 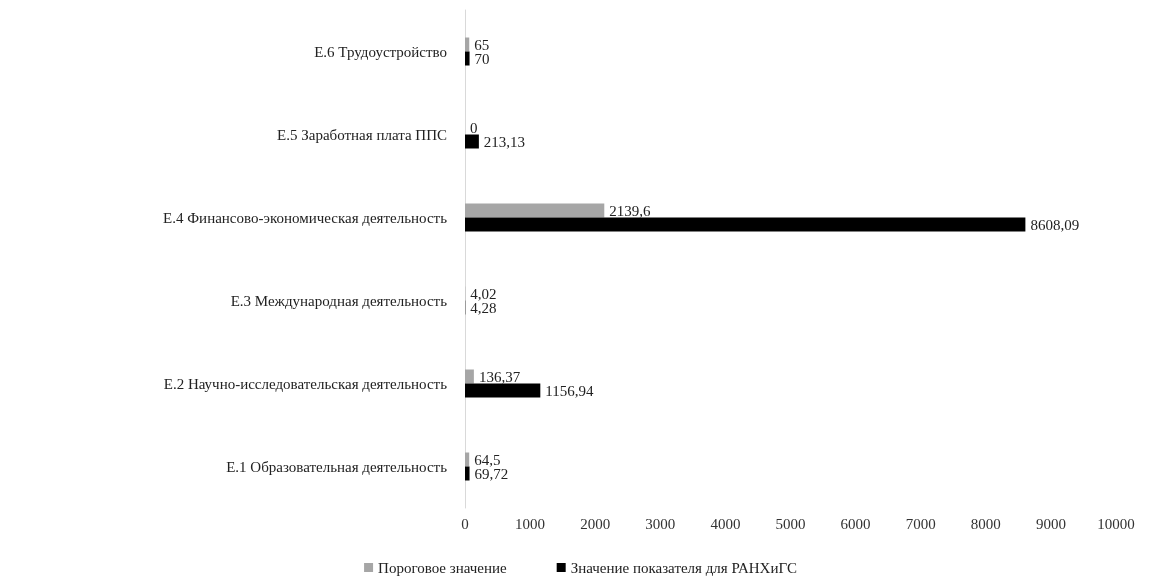 What do you see at coordinates (491, 473) in the screenshot?
I see `data-label: 69,72` at bounding box center [491, 473].